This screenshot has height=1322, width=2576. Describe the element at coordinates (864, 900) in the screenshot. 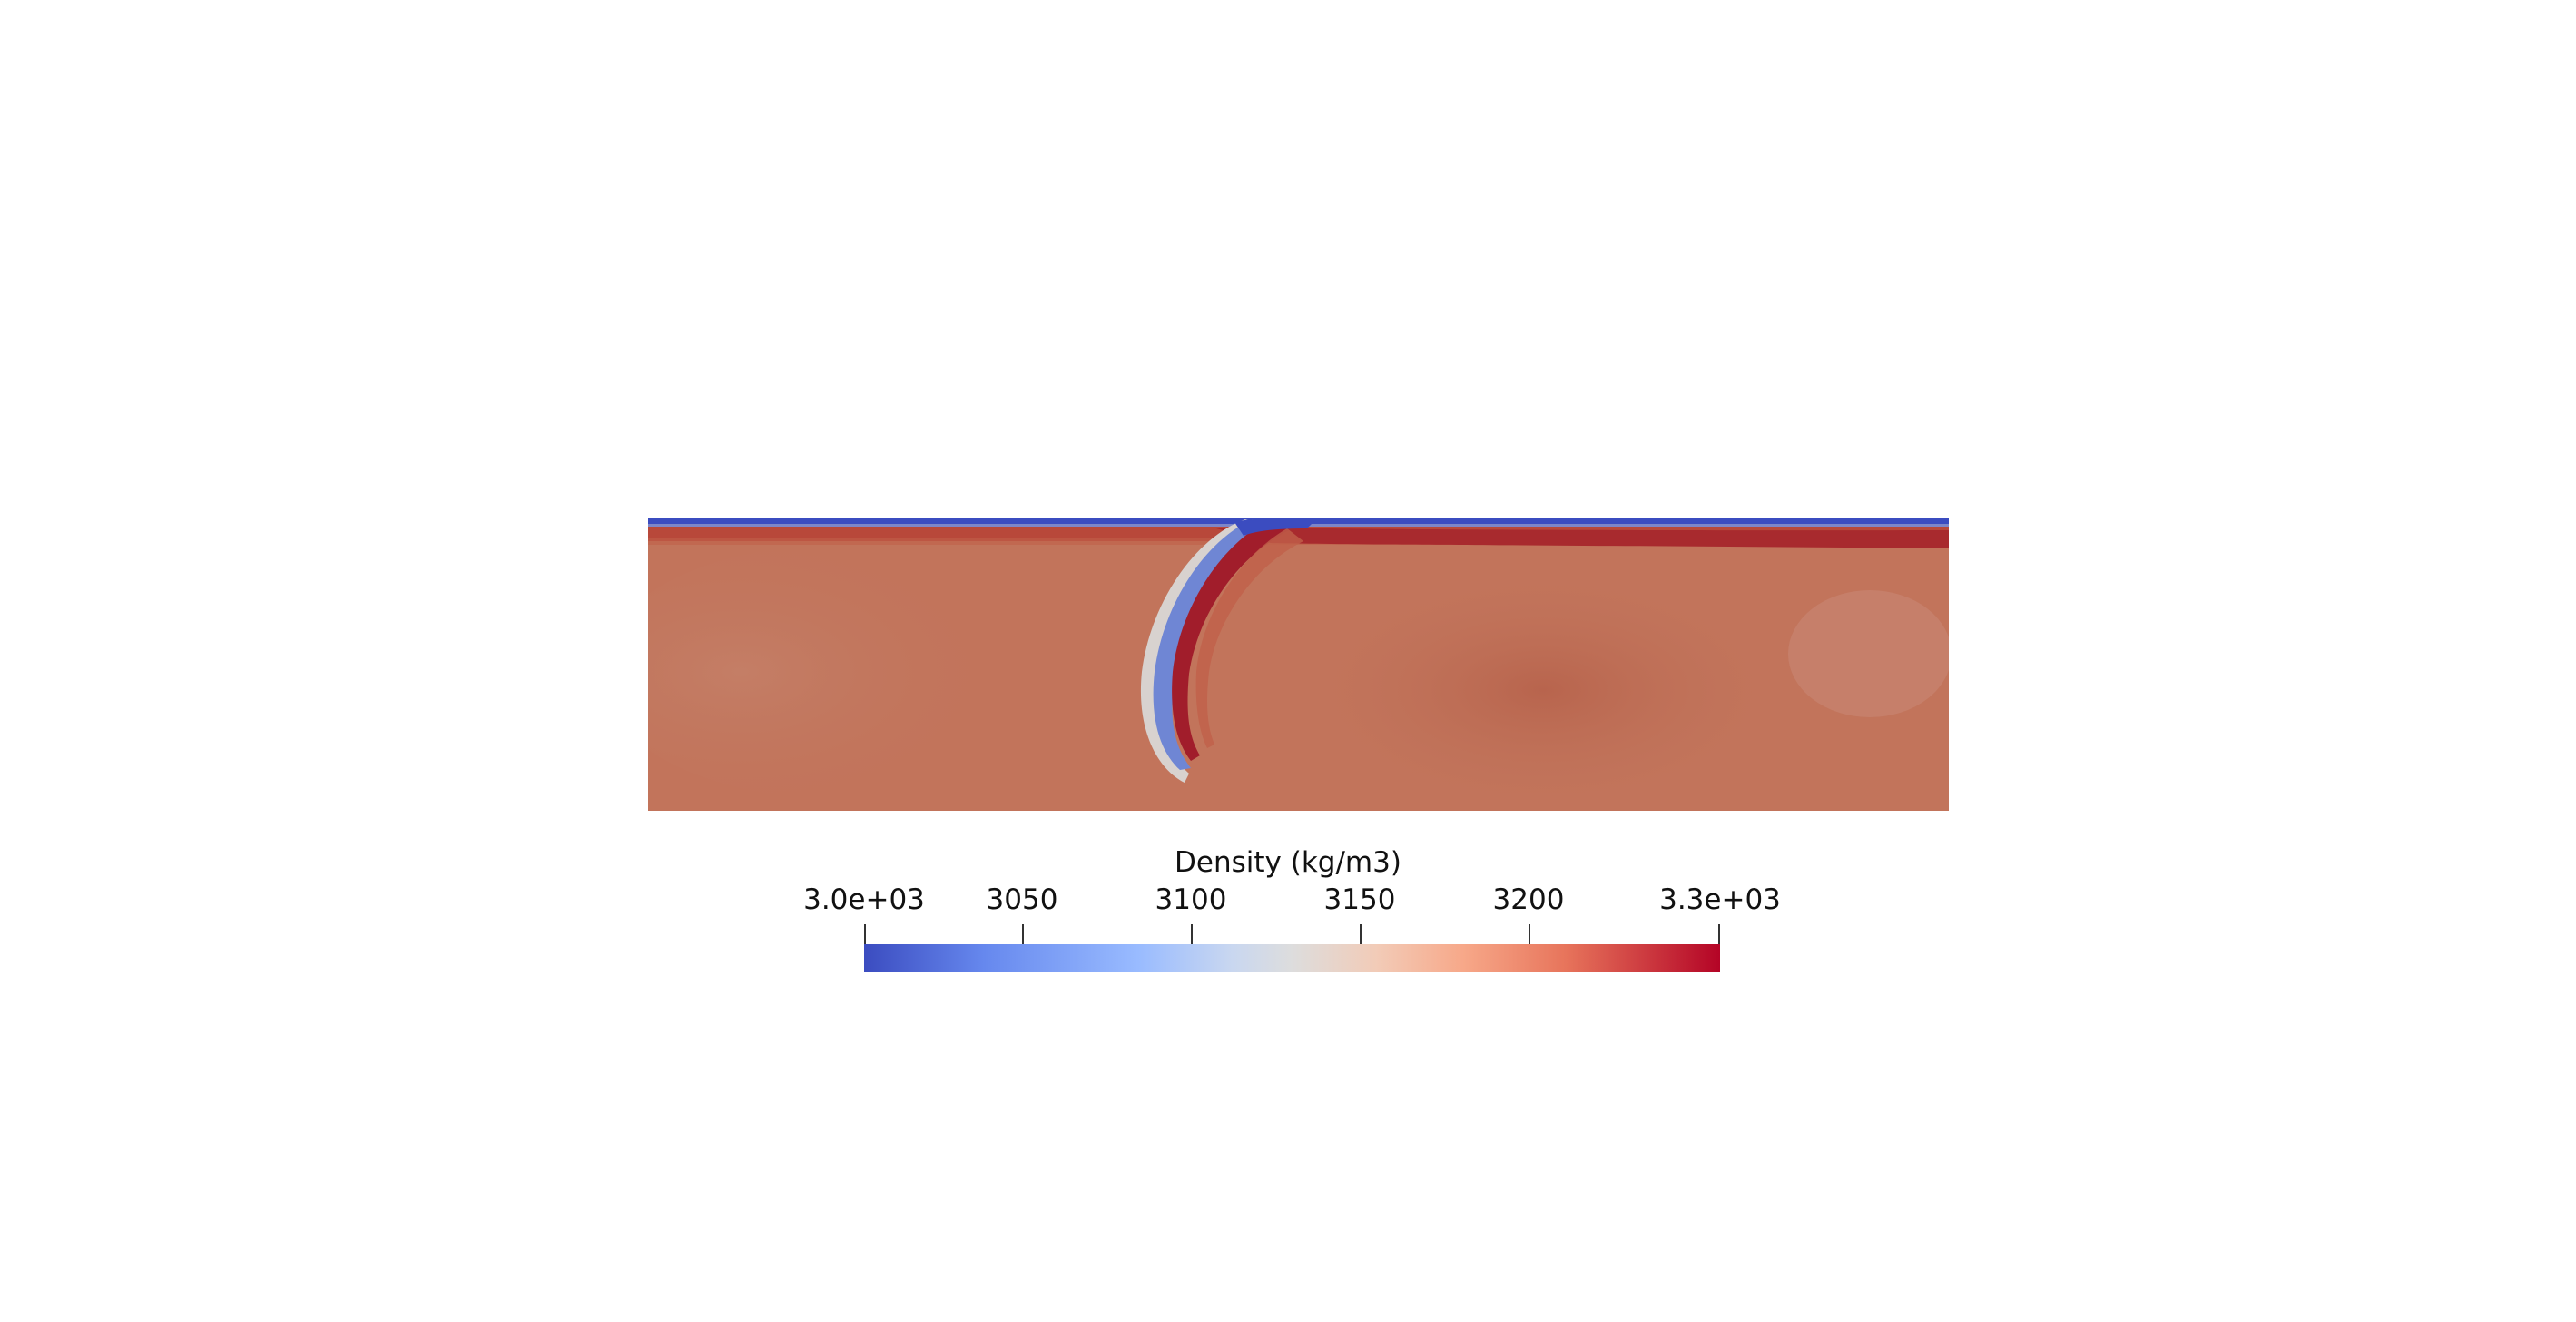

I see `tick-label-3000: 3.0e+03` at that location.